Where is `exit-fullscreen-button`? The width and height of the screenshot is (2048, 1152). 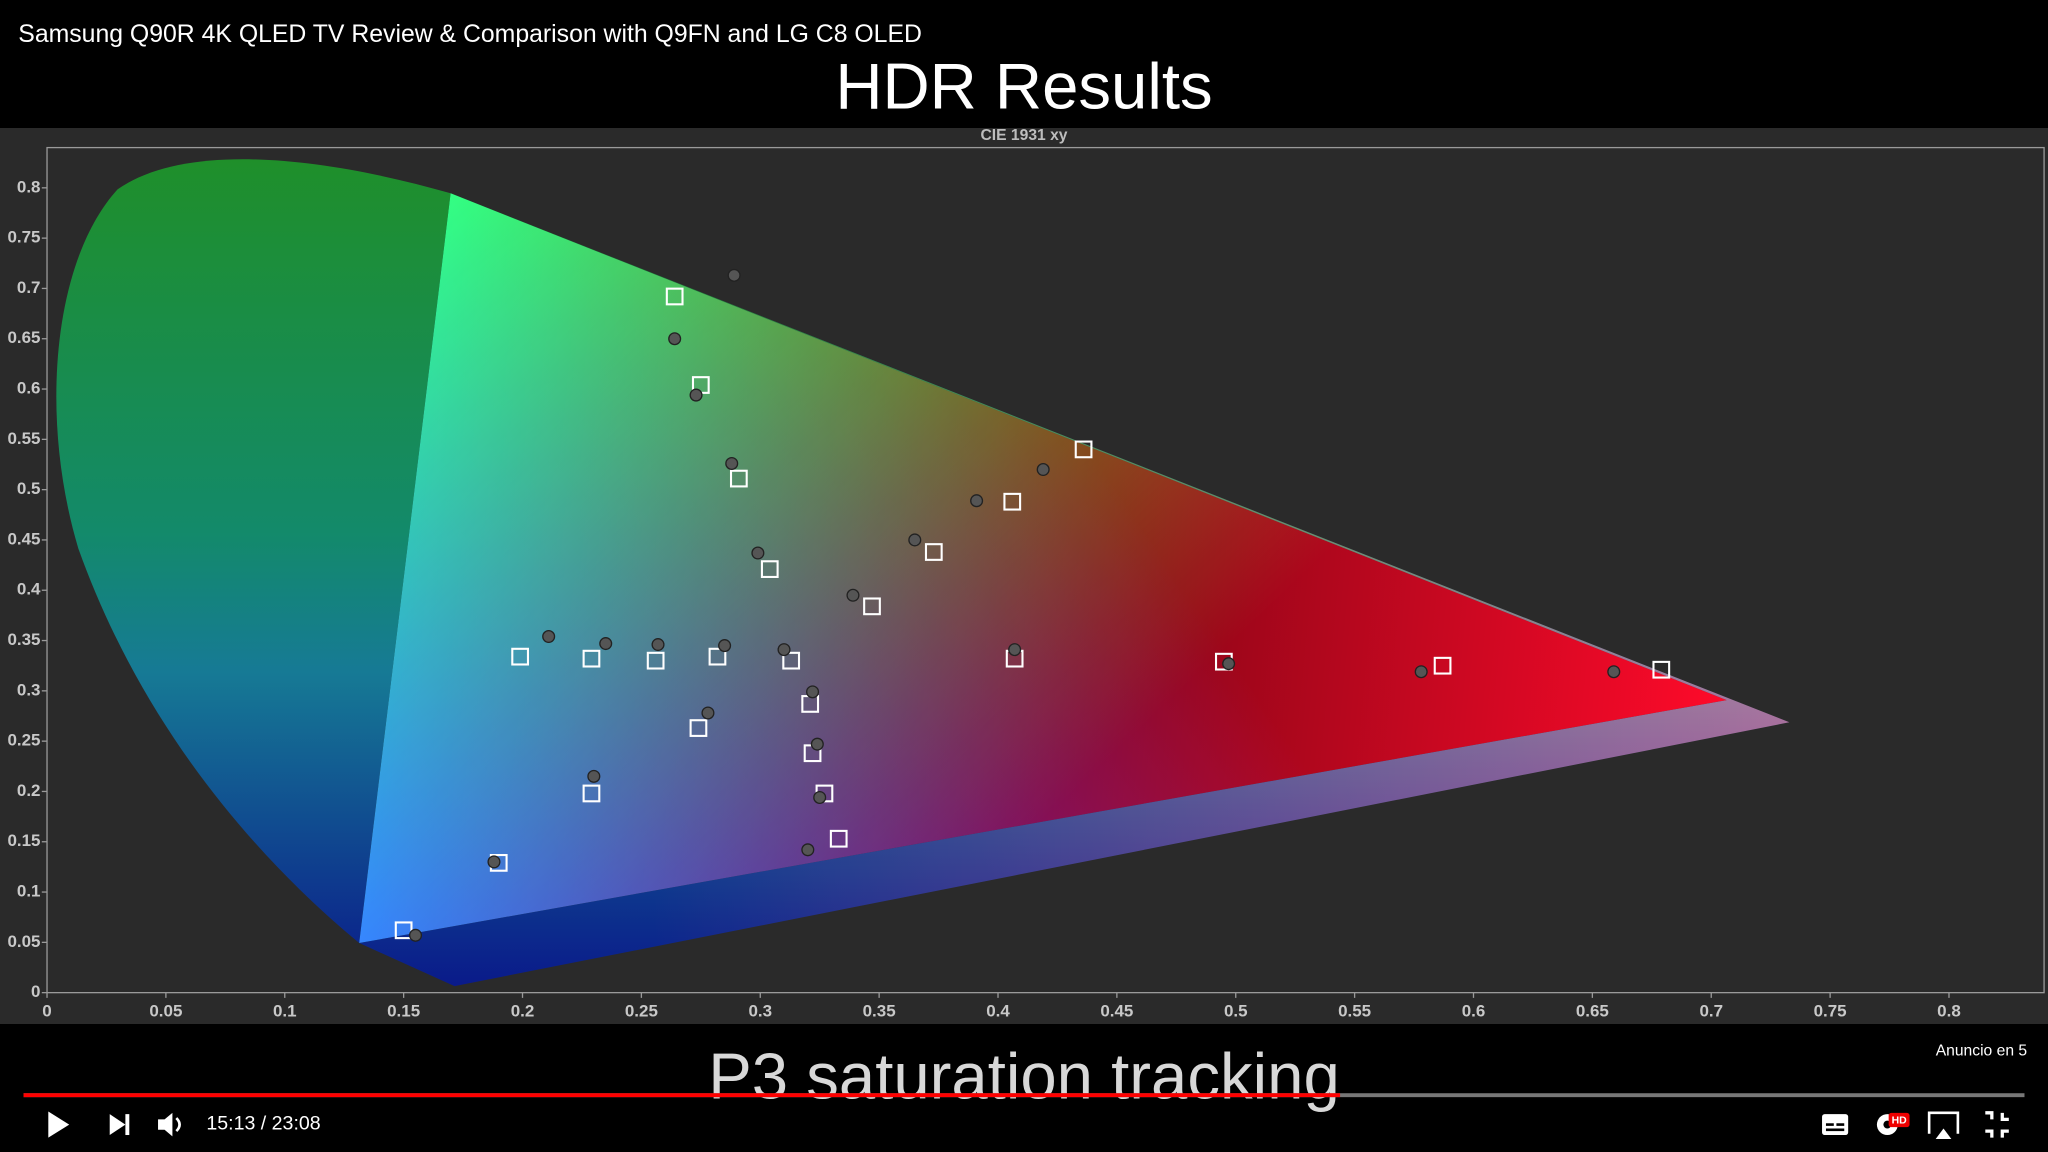
exit-fullscreen-button is located at coordinates (1997, 1124).